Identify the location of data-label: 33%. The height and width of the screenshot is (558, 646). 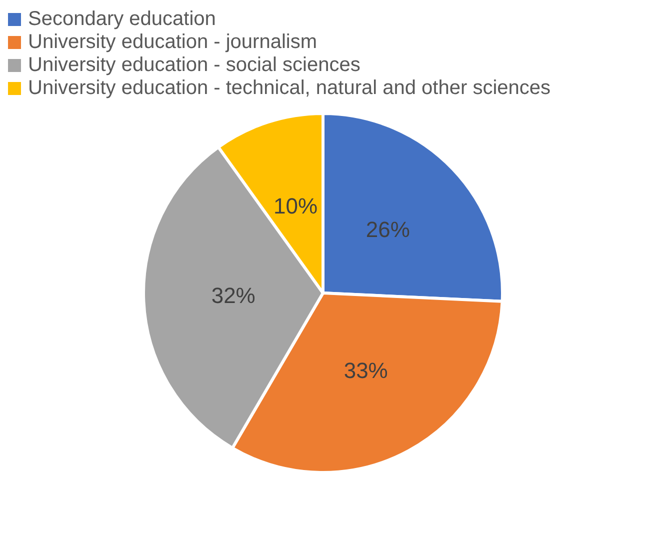
(366, 370).